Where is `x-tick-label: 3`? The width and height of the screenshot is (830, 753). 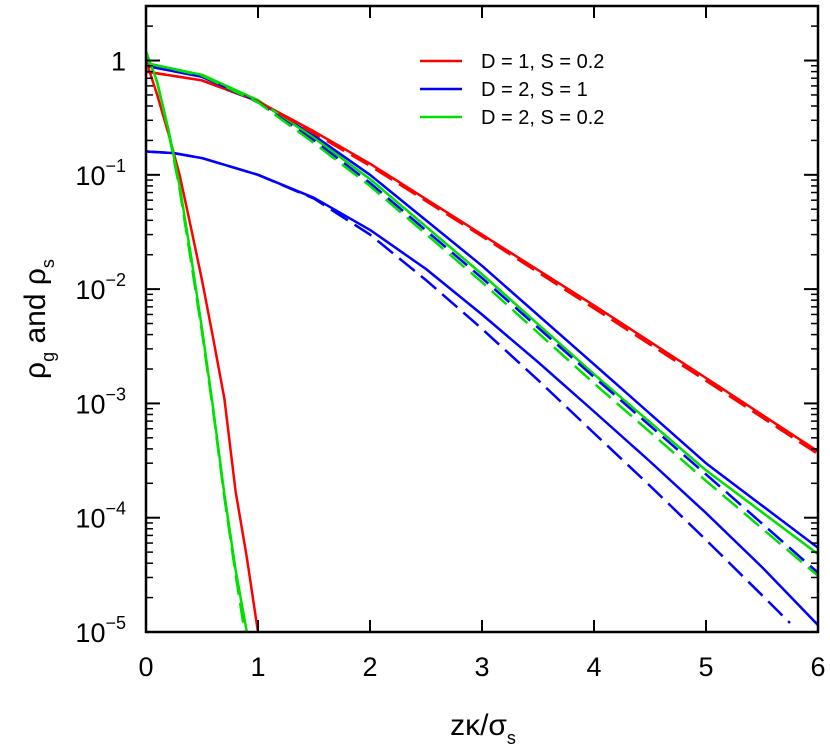
x-tick-label: 3 is located at coordinates (481, 667).